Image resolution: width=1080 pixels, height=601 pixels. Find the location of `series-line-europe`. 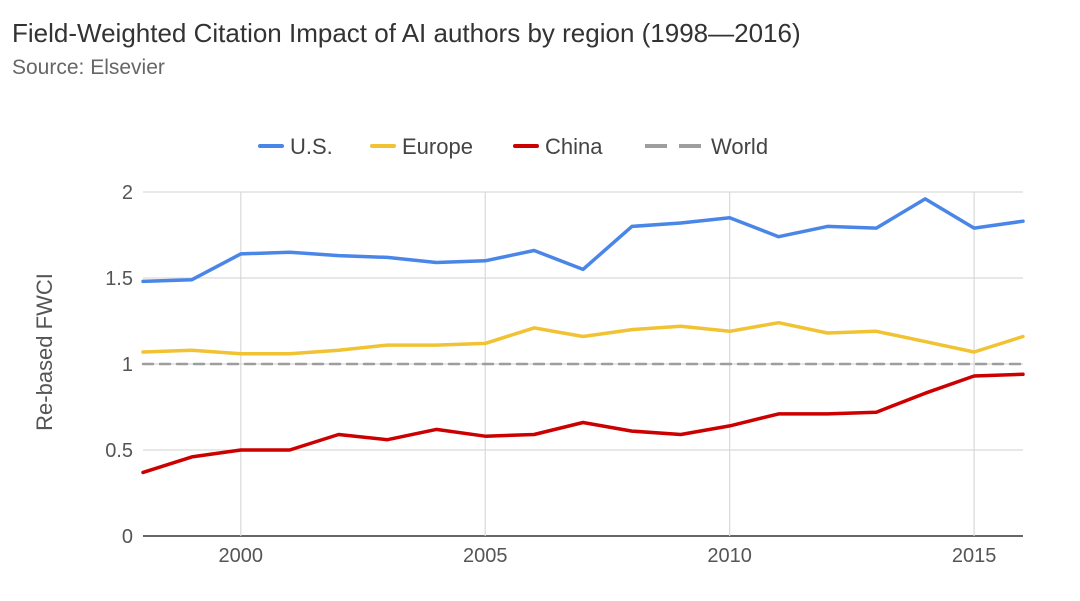

series-line-europe is located at coordinates (583, 338).